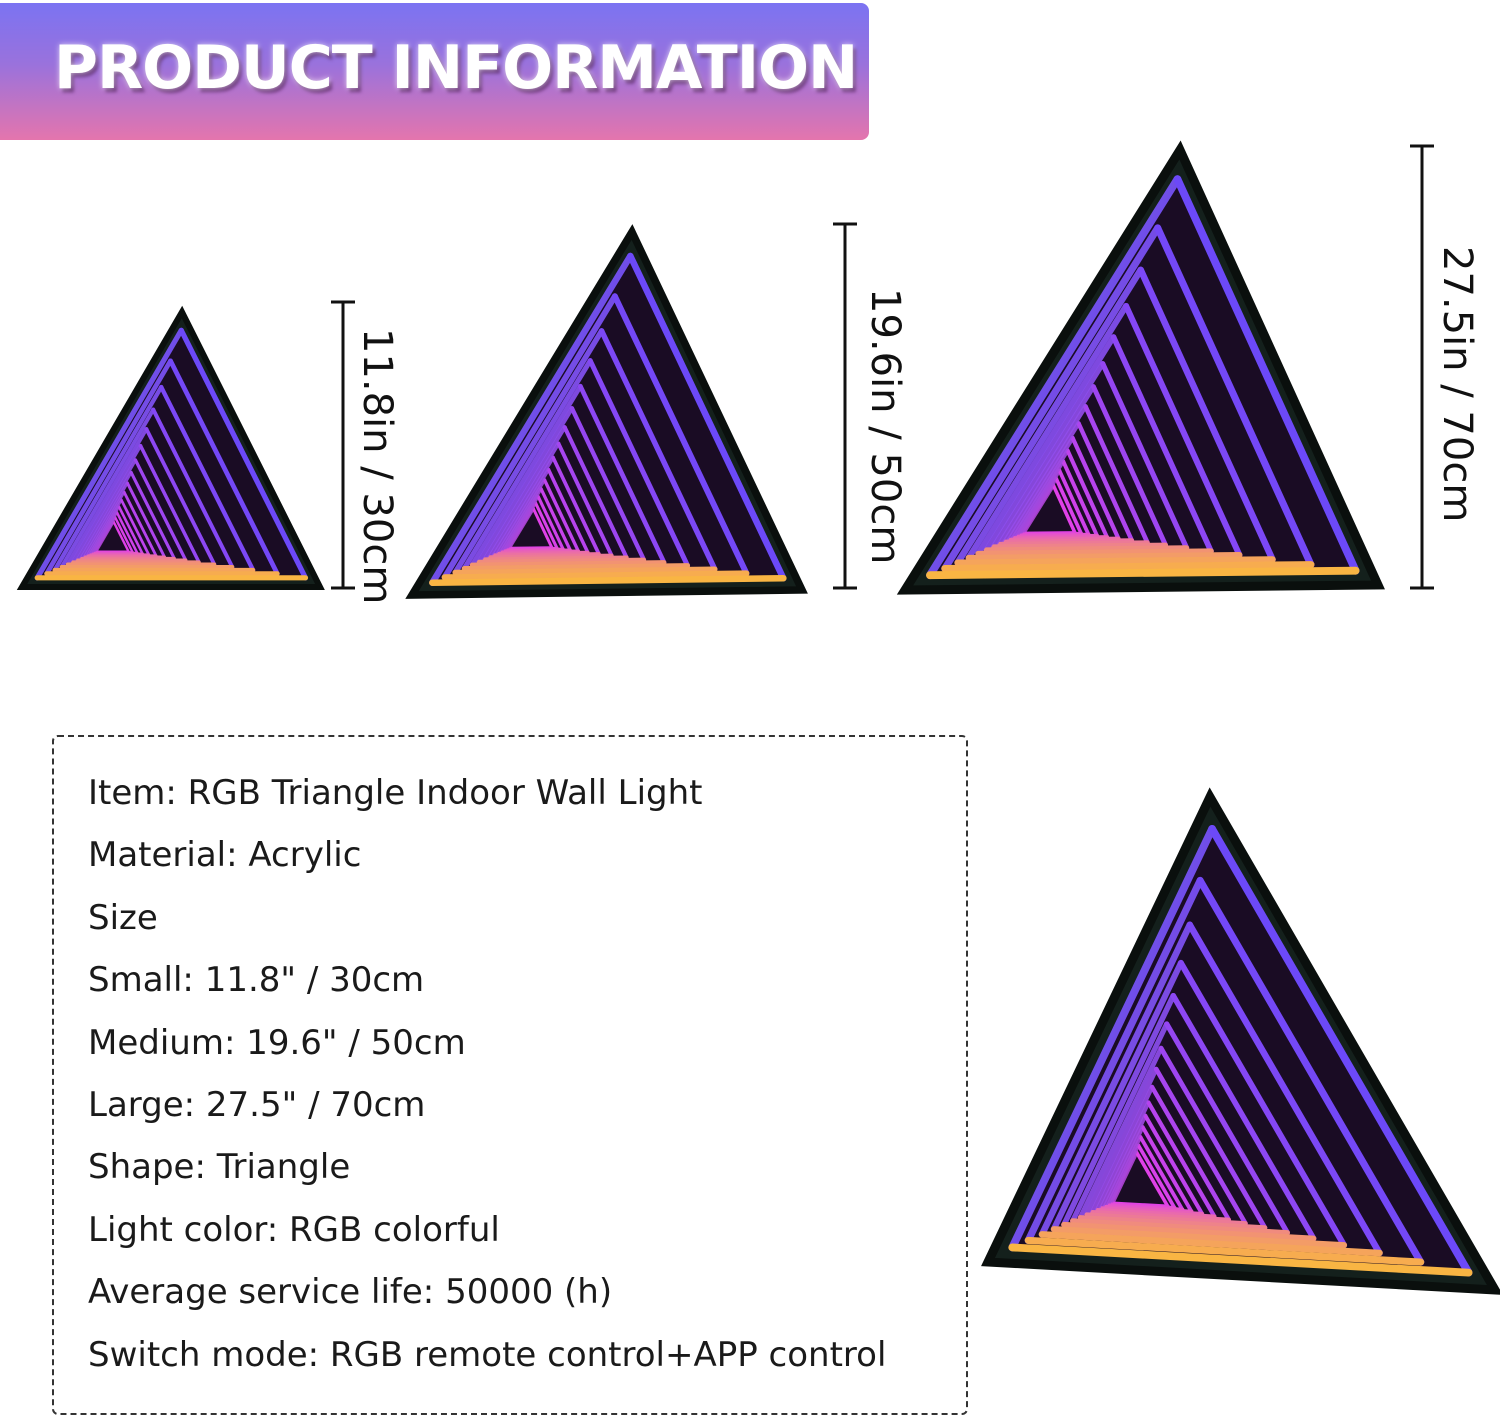 Image resolution: width=1500 pixels, height=1428 pixels. I want to click on triangle-light-medium, so click(606, 411).